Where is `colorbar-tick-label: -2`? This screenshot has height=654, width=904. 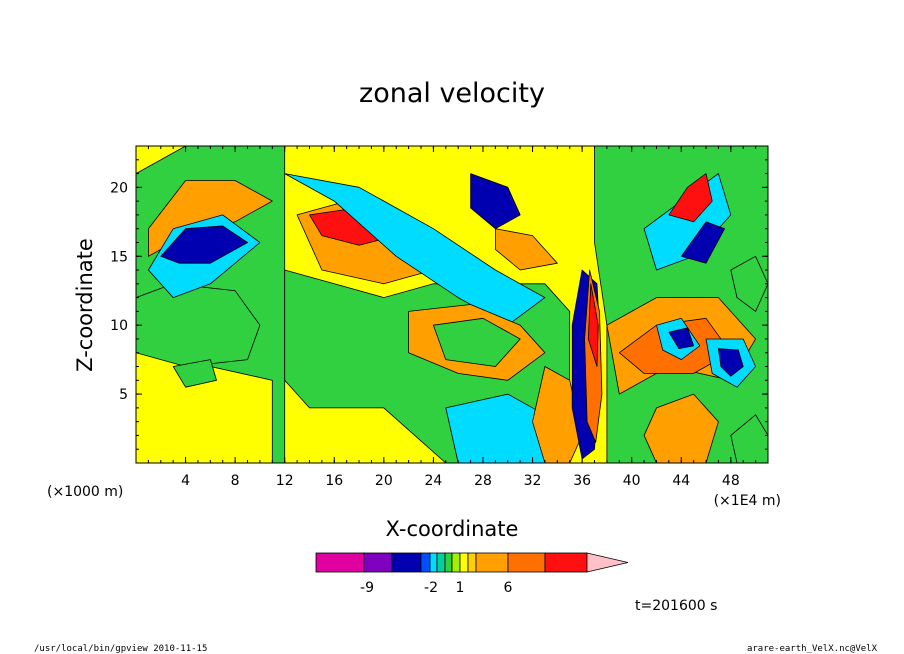
colorbar-tick-label: -2 is located at coordinates (431, 588).